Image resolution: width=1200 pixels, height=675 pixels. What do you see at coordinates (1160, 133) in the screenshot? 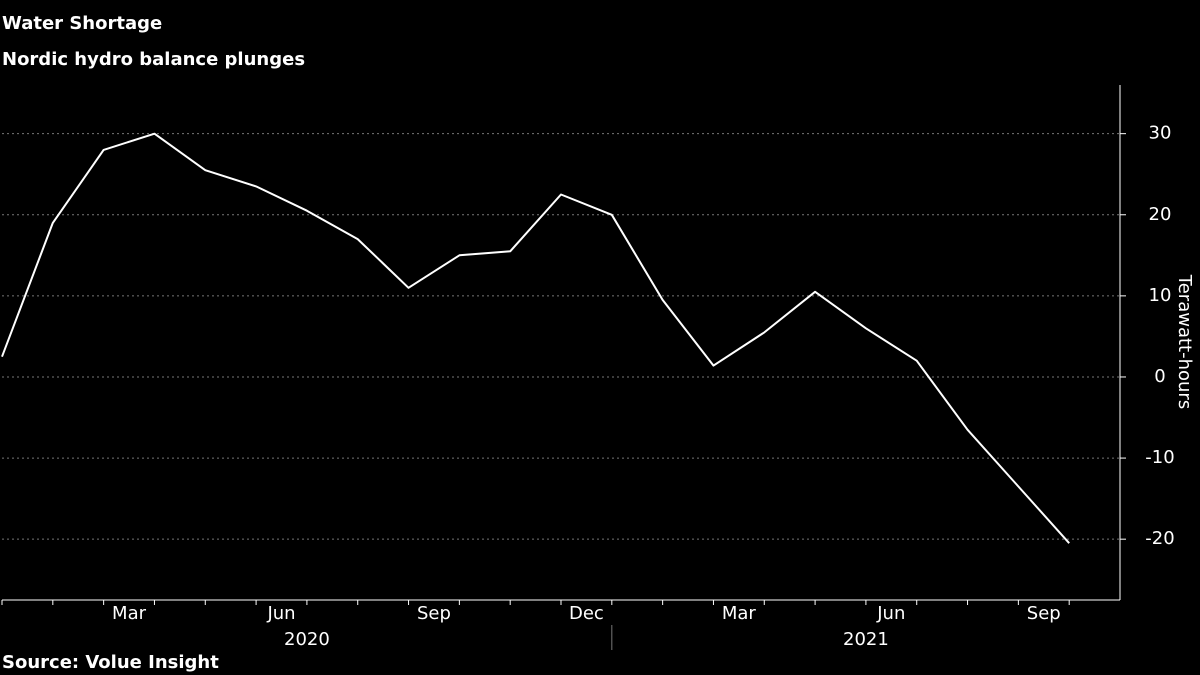
I see `y-tick-label: 30` at bounding box center [1160, 133].